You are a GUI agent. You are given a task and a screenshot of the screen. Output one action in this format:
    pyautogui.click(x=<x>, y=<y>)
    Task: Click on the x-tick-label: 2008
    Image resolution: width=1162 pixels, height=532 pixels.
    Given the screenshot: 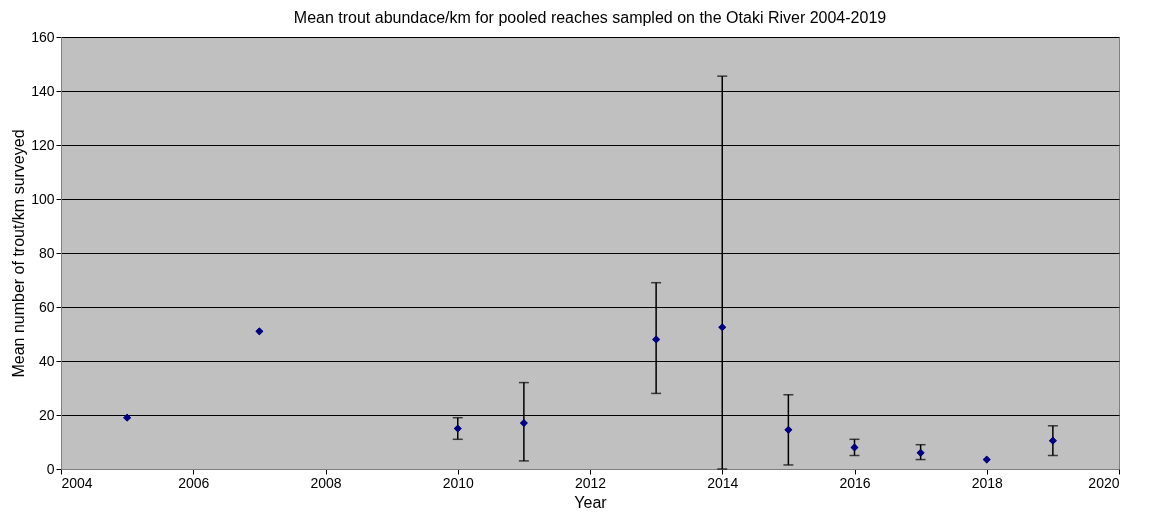 What is the action you would take?
    pyautogui.click(x=326, y=482)
    